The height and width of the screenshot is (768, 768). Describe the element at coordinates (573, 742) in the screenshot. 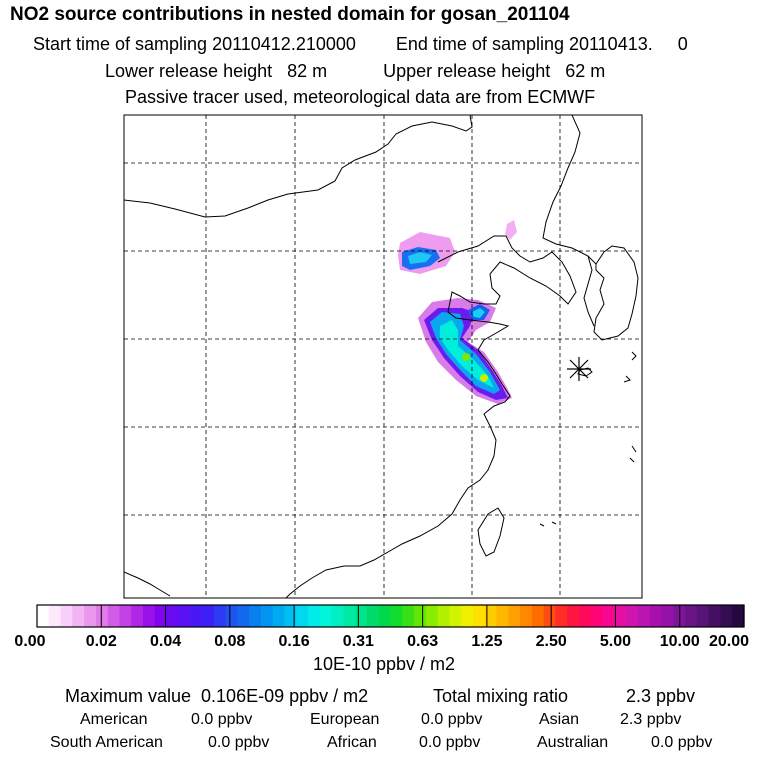

I see `australian-label: Australian` at that location.